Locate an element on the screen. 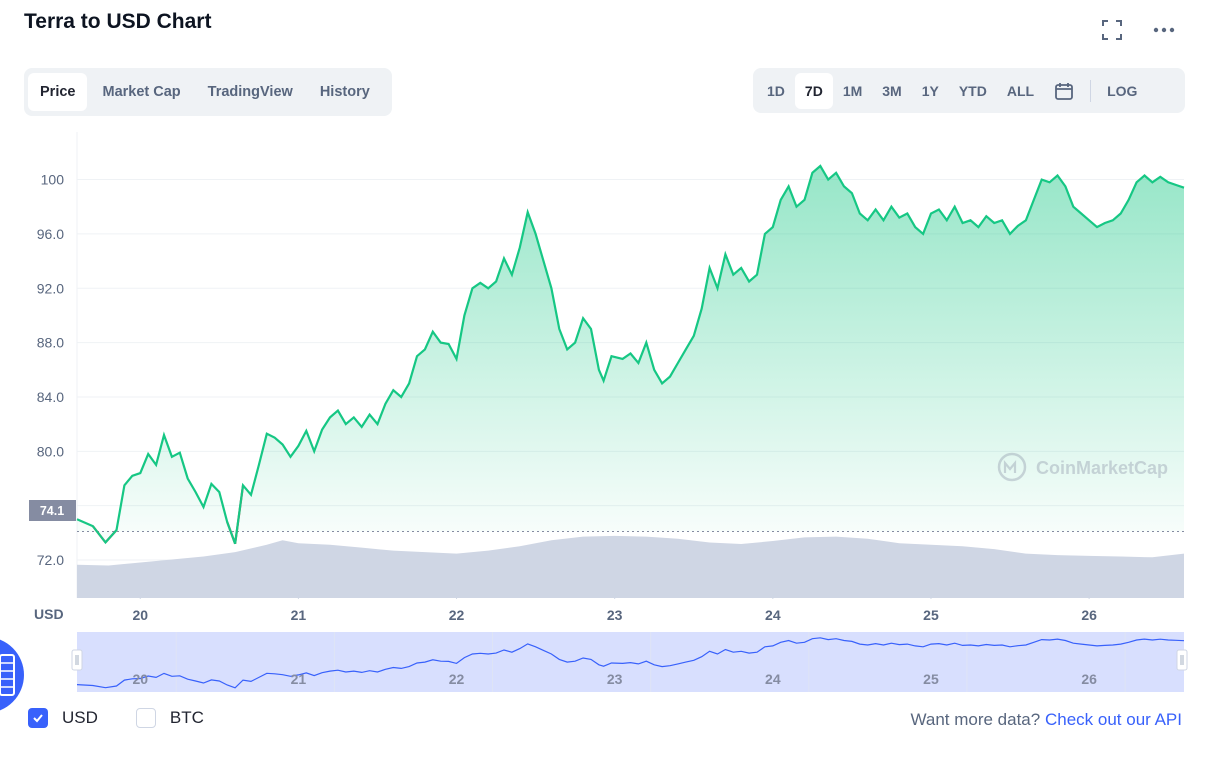  calendar-icon is located at coordinates (1064, 91).